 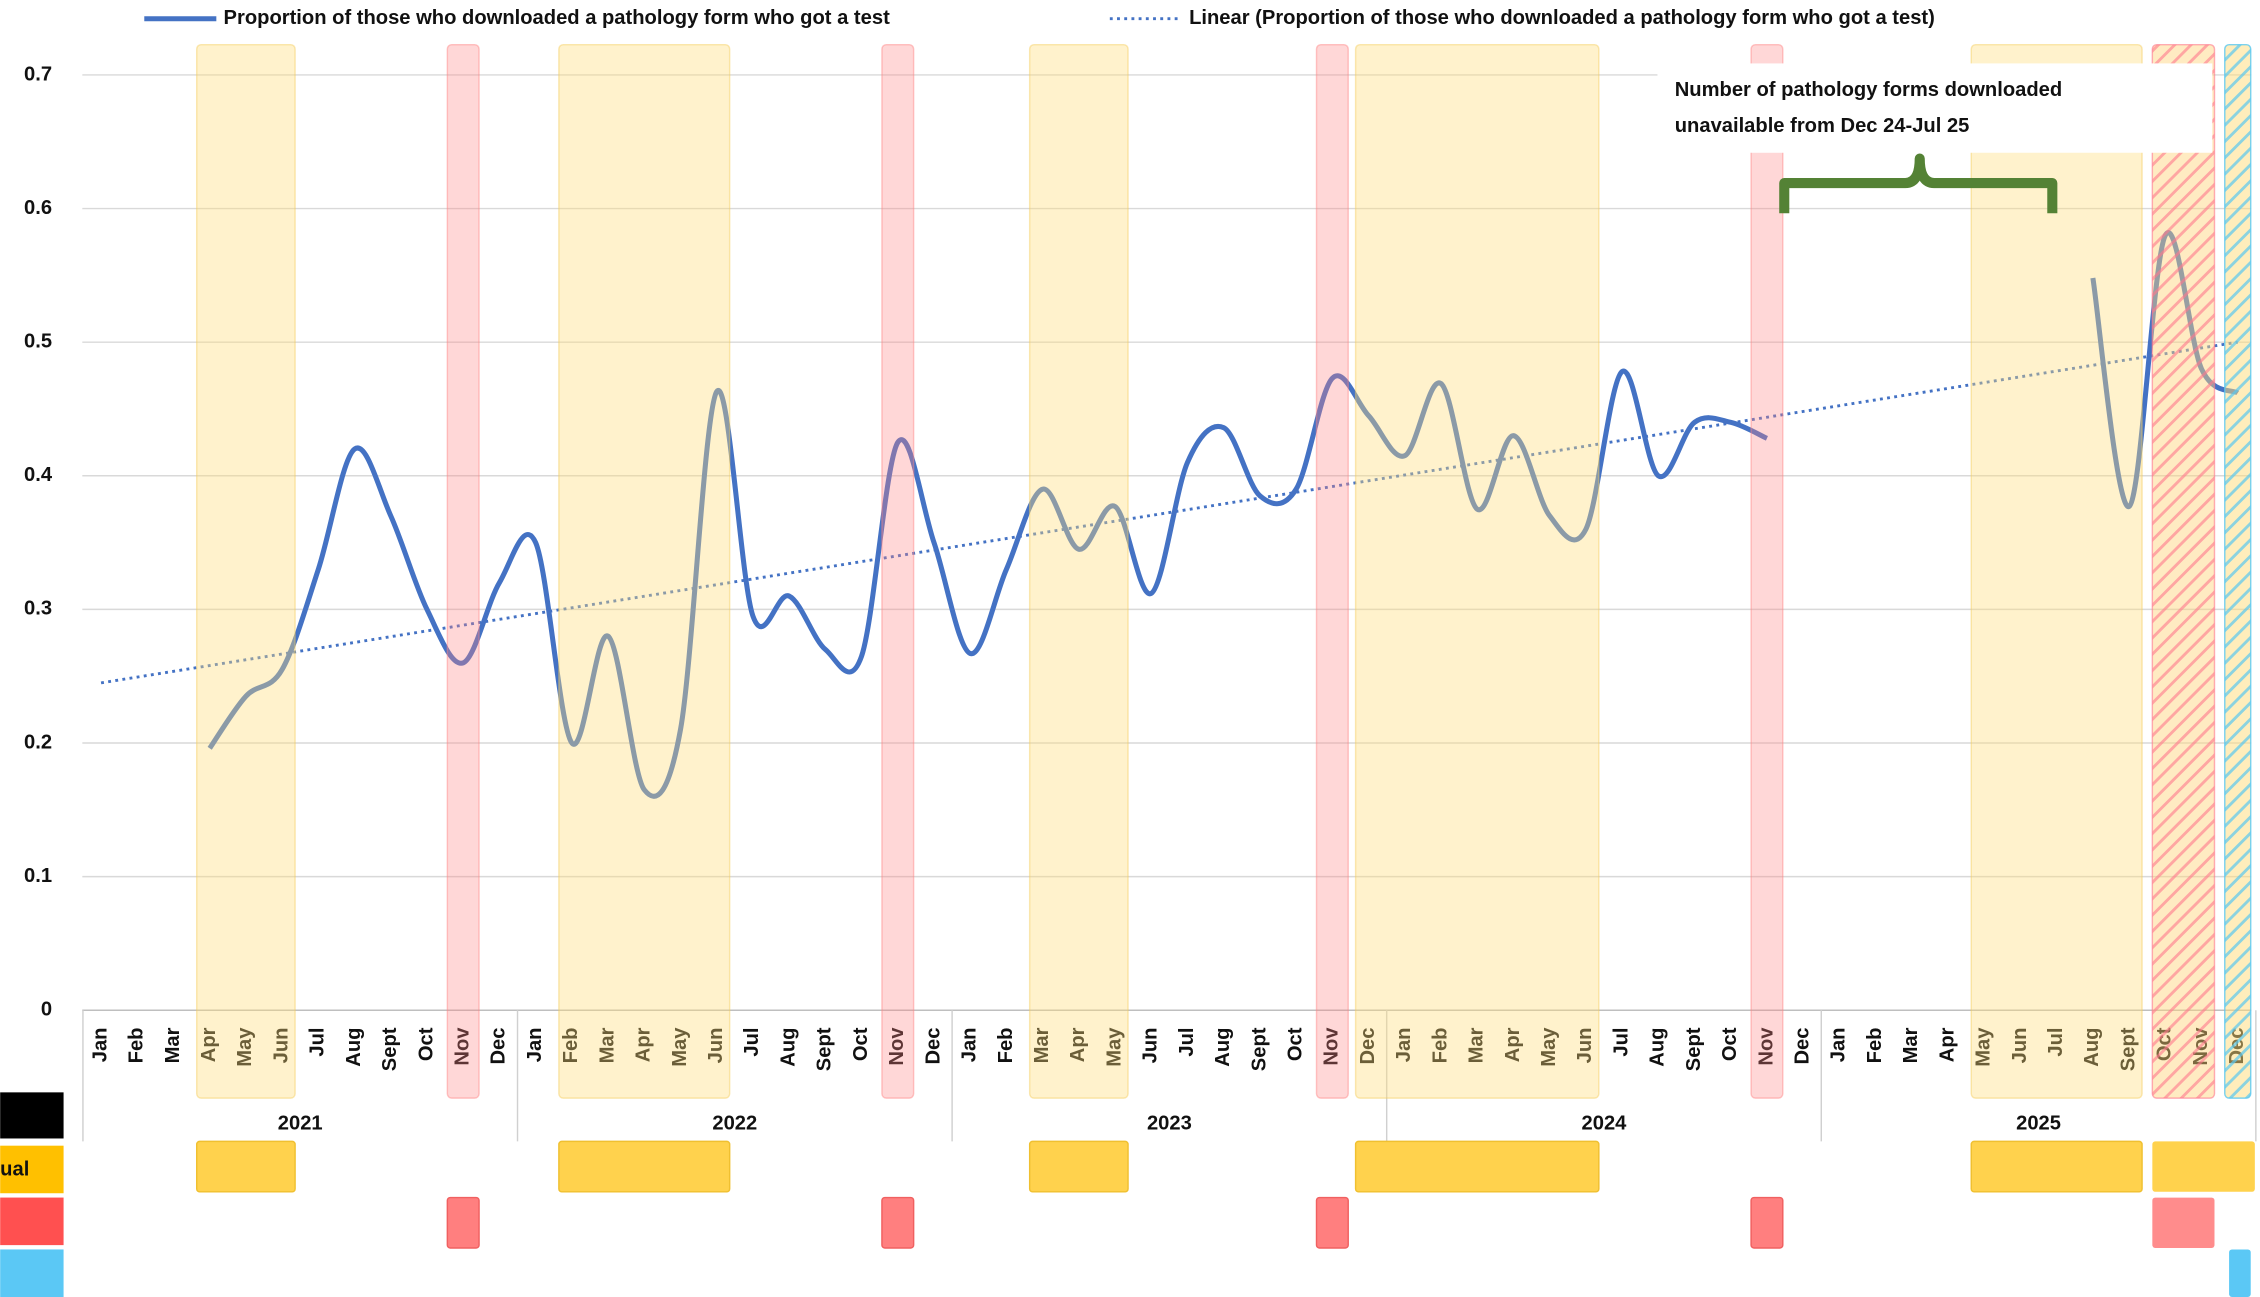 I want to click on y-tick-label: 0.3, so click(x=38, y=609).